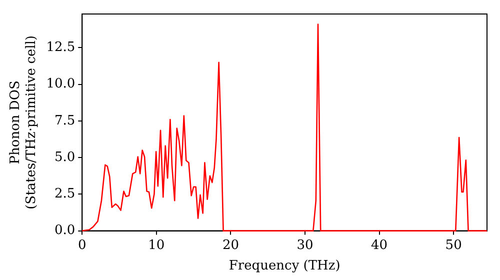 The width and height of the screenshot is (500, 280). I want to click on x-axis-title: Frequency (THz), so click(284, 266).